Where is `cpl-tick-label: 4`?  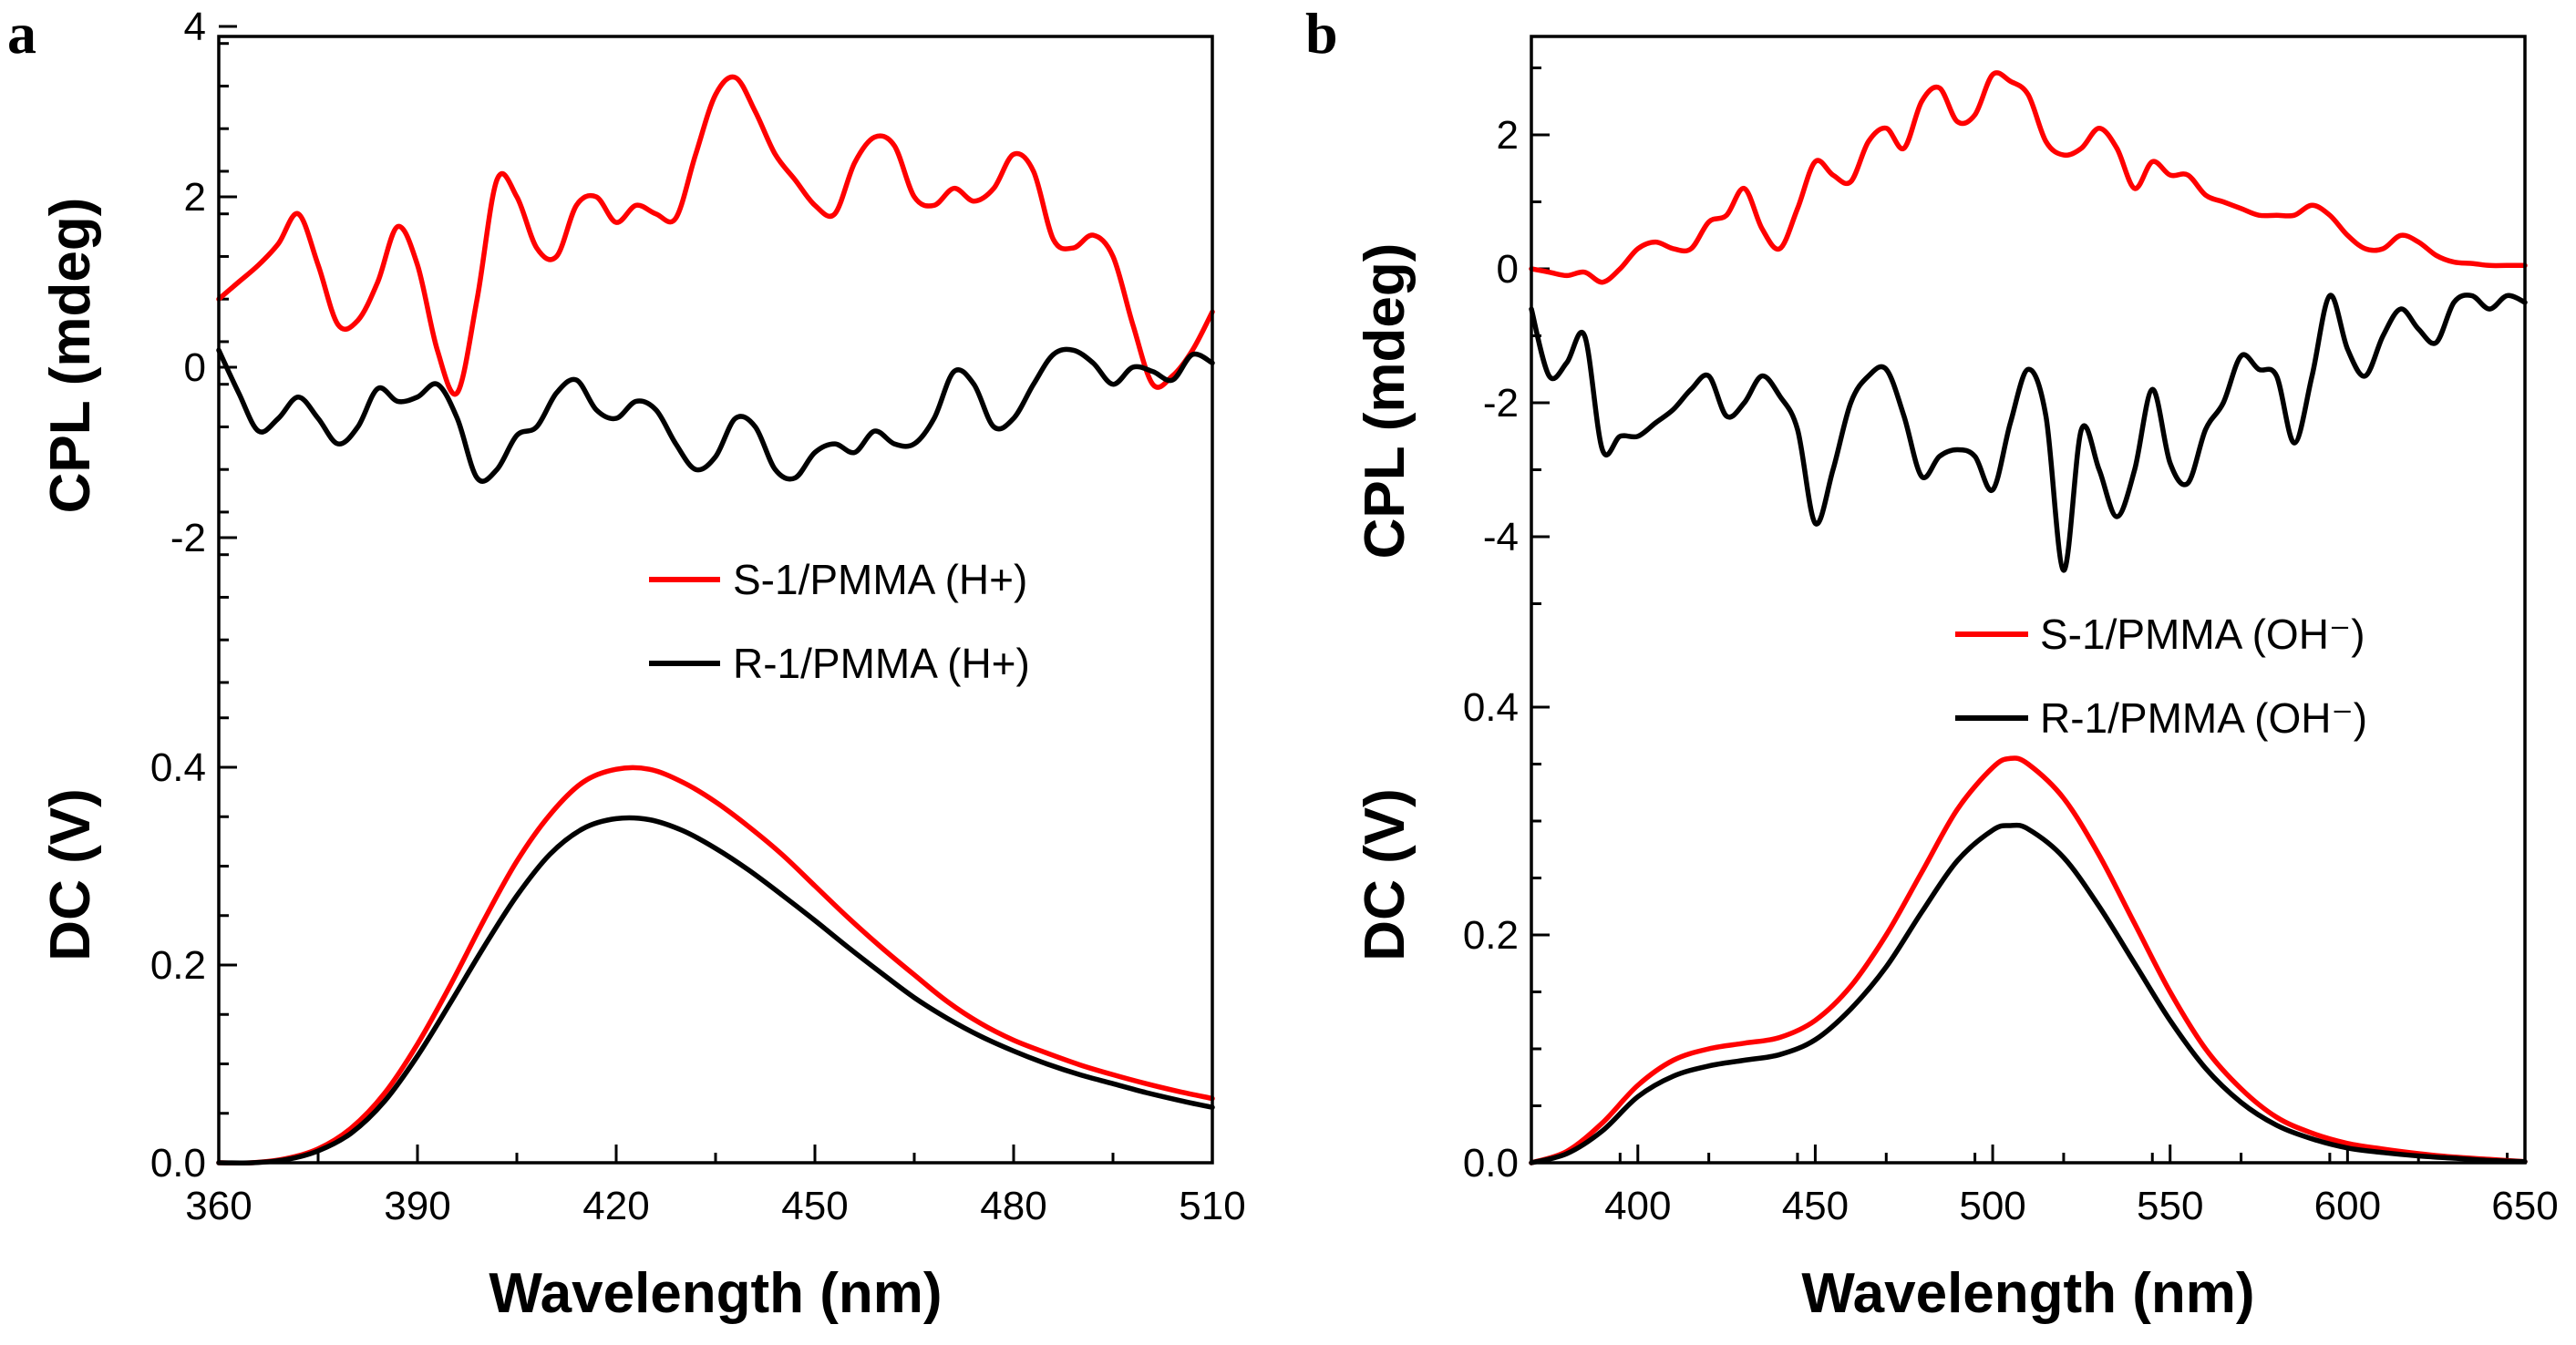
cpl-tick-label: 4 is located at coordinates (195, 27).